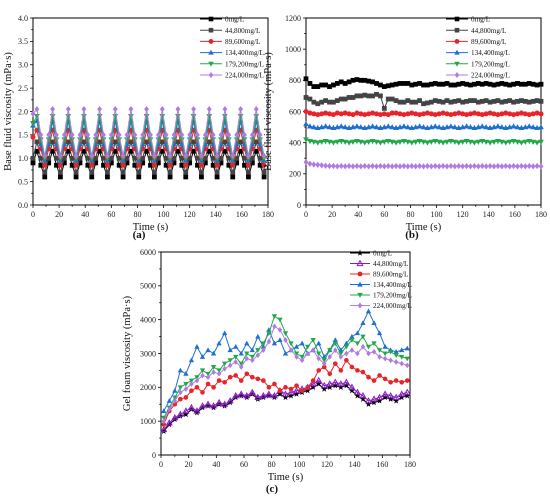 The image size is (550, 499). I want to click on y-tick-label: 200, so click(295, 174).